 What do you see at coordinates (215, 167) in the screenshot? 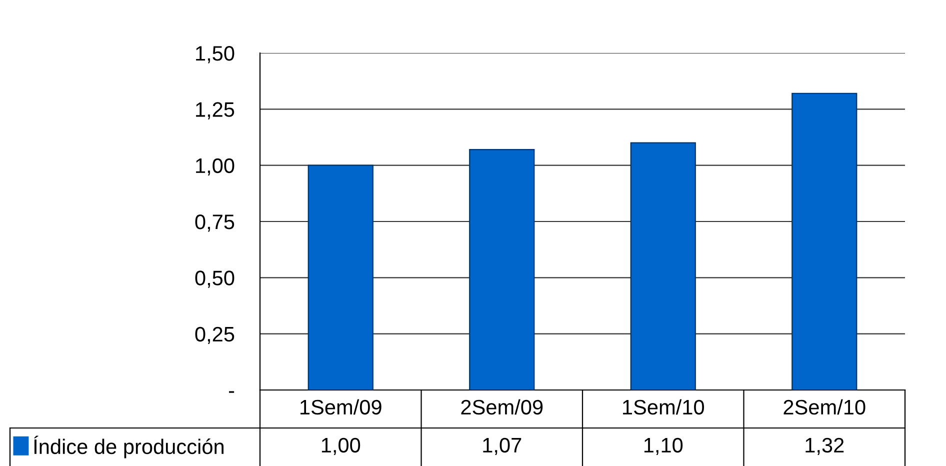
I see `y-tick-label: 1,00` at bounding box center [215, 167].